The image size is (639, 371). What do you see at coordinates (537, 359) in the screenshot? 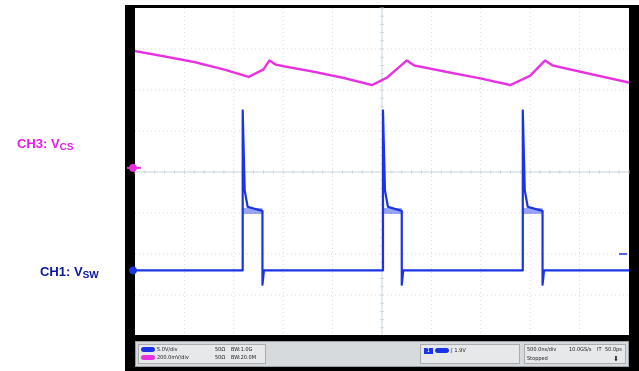
I see `acq-state: Stopped` at bounding box center [537, 359].